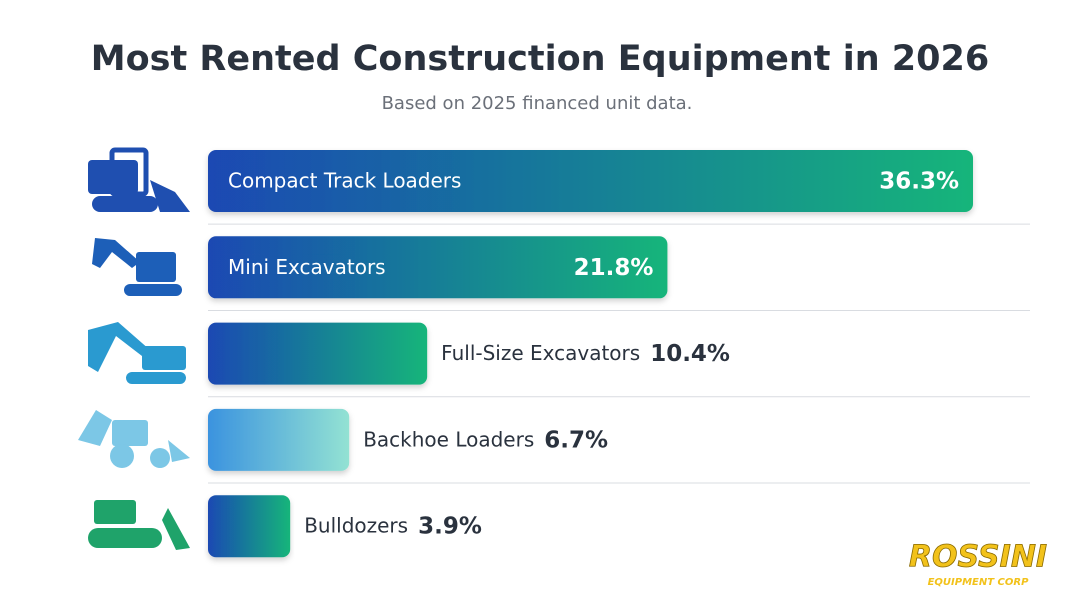  What do you see at coordinates (137, 267) in the screenshot?
I see `icon-mini-excavator` at bounding box center [137, 267].